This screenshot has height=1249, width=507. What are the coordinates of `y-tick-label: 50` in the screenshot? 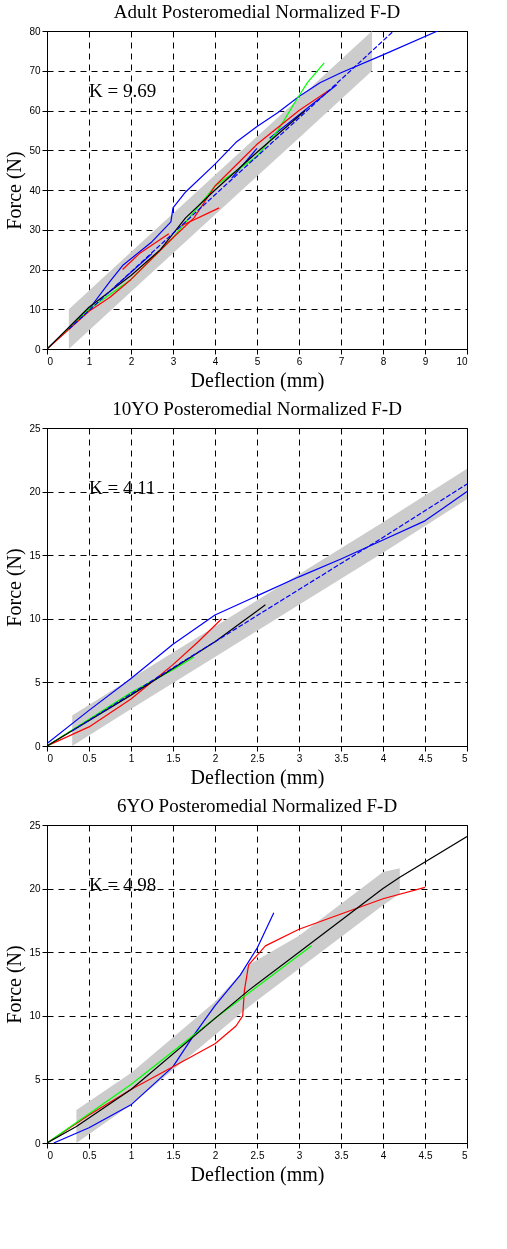 It's located at (35, 150).